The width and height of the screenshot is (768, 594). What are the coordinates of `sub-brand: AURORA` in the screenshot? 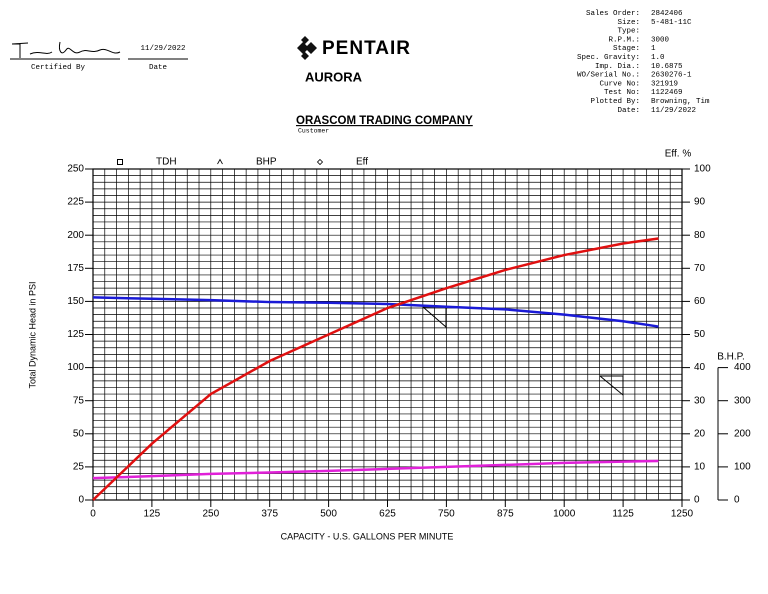 It's located at (334, 76).